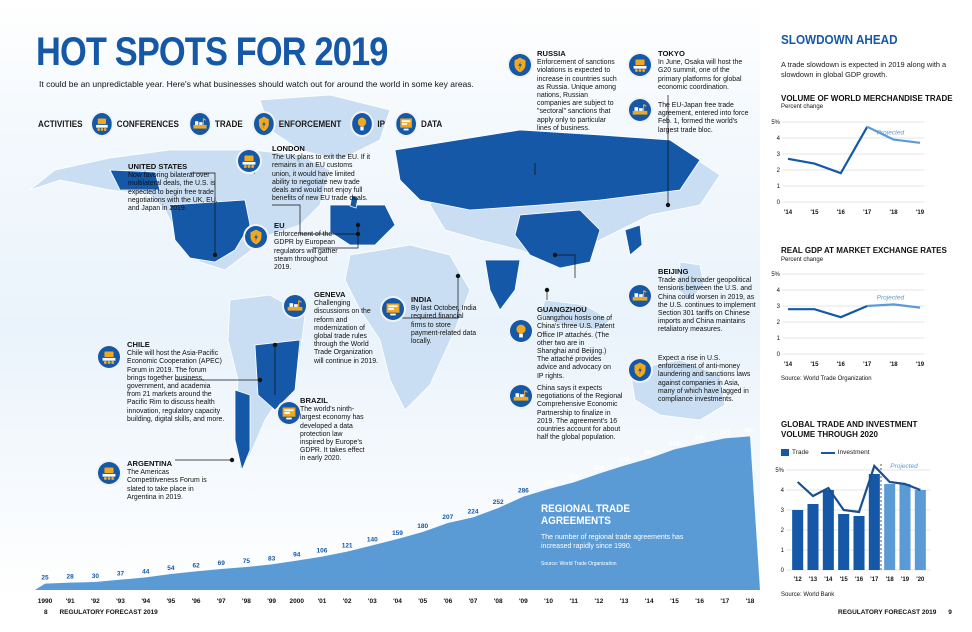 The height and width of the screenshot is (632, 972). I want to click on wb-source: Source: World Bank, so click(808, 595).